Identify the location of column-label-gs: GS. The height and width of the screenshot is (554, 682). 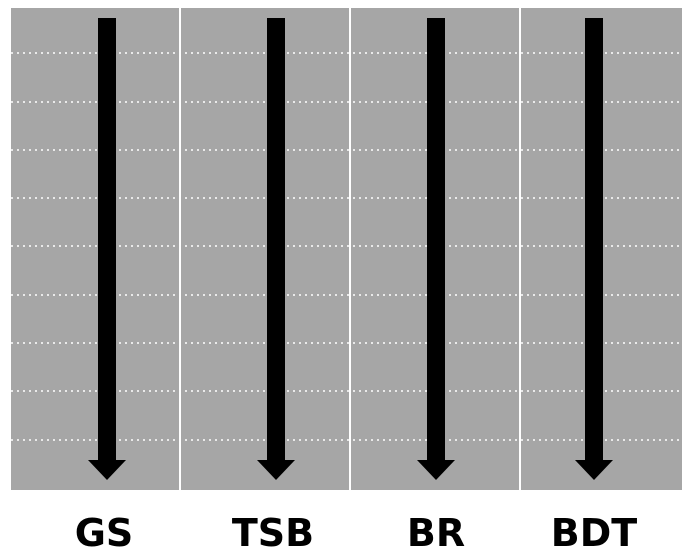
(104, 532).